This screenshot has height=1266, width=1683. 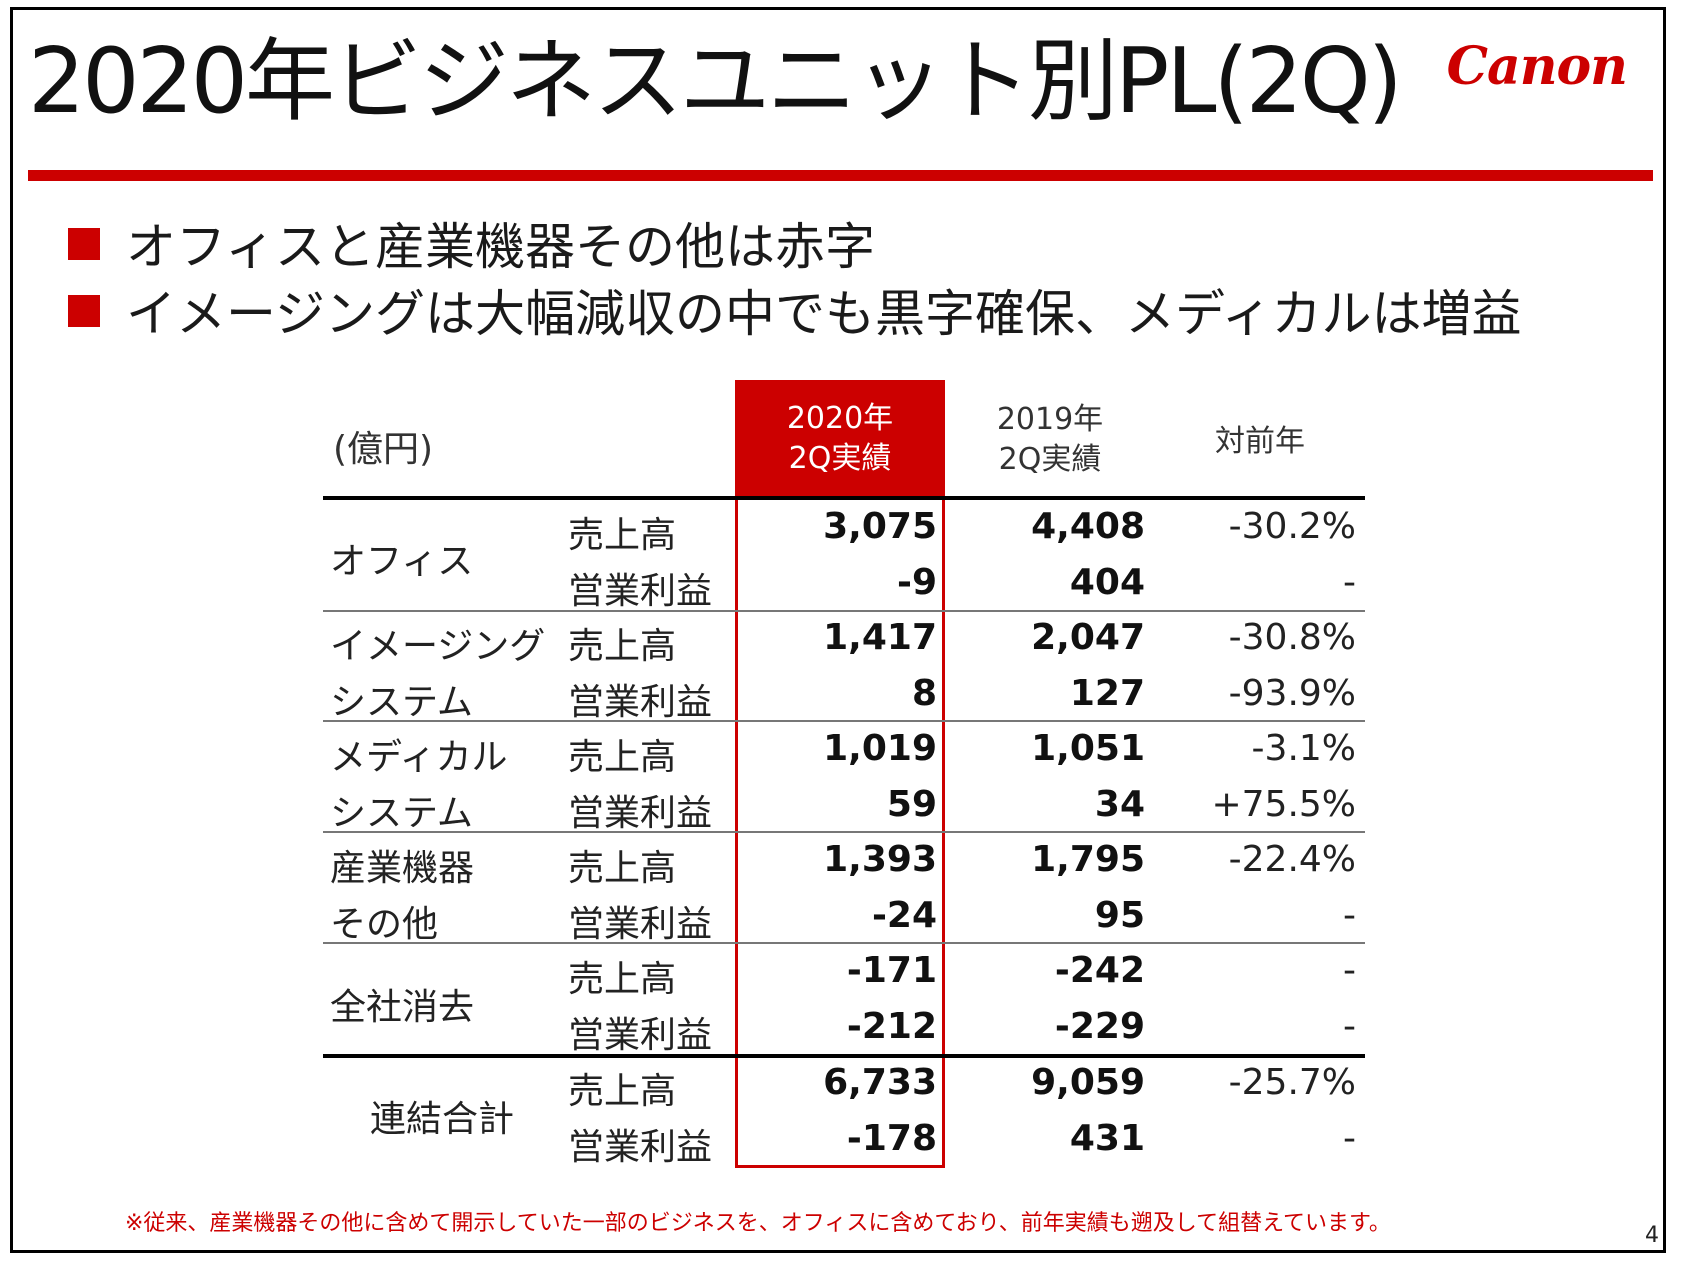 I want to click on bullet-1-text: オフィスと産業機器その他は赤字, so click(x=500, y=247).